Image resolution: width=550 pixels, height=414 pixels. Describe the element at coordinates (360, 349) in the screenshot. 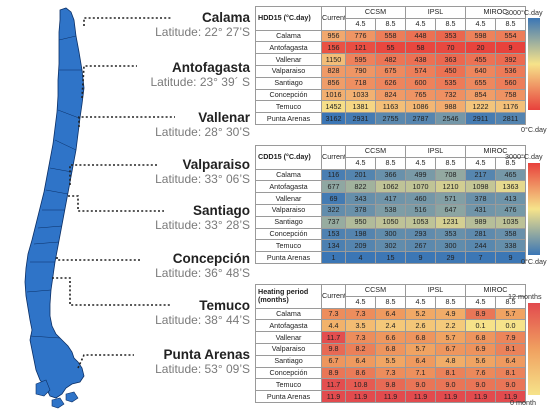

I see `heat-cell: 8.2` at that location.